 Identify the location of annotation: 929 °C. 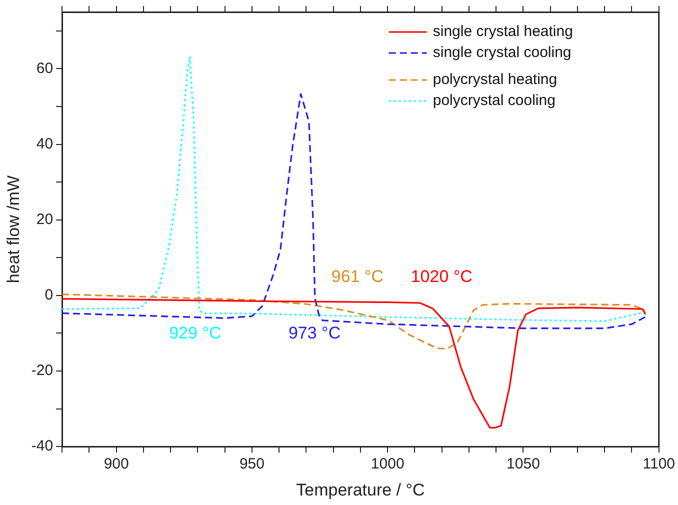
(195, 332).